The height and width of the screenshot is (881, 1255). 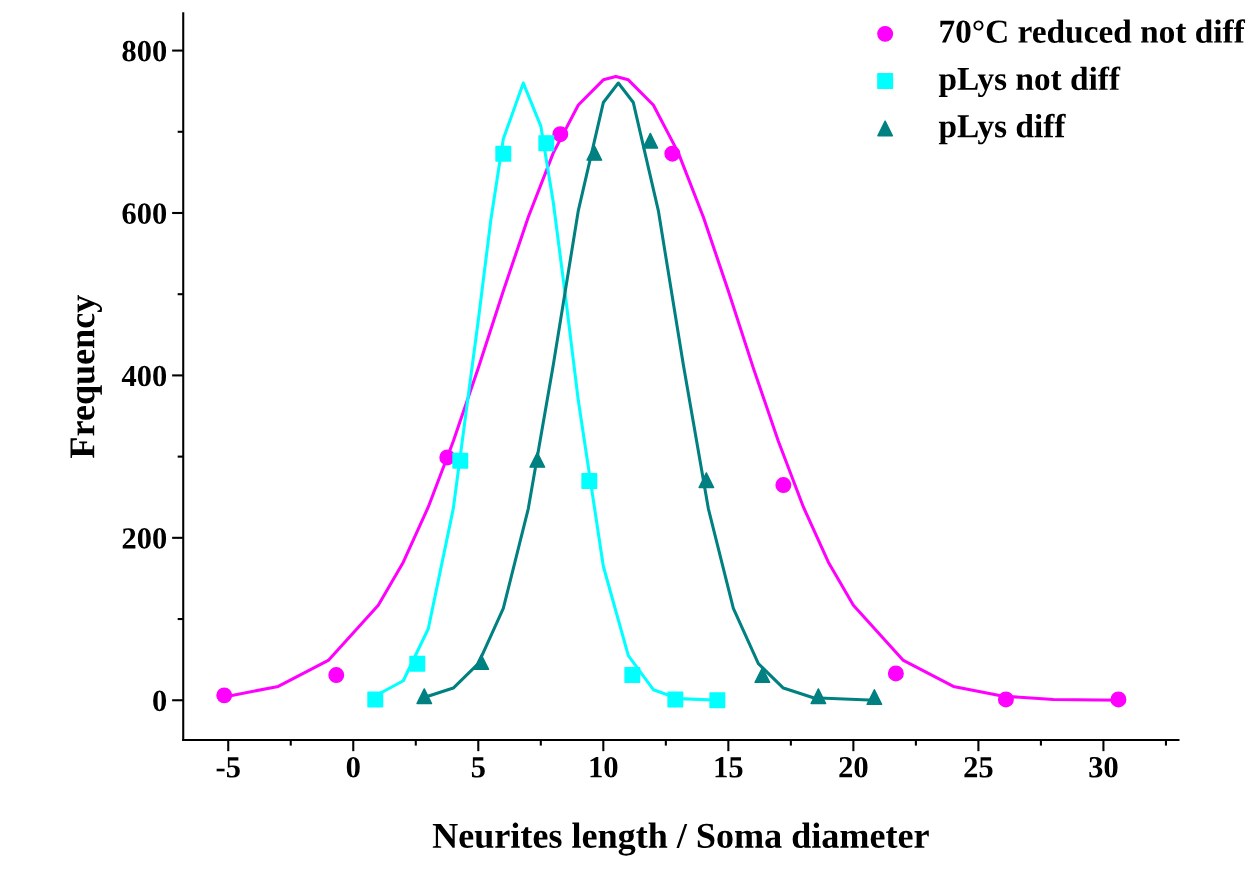 What do you see at coordinates (86, 376) in the screenshot?
I see `y-axis-title: Frequency` at bounding box center [86, 376].